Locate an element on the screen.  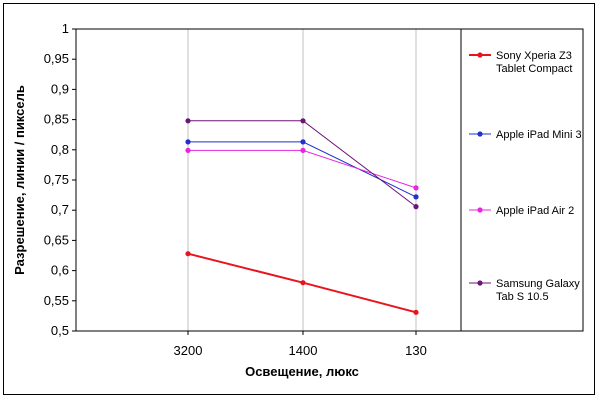
y-tick-label: 0,55 is located at coordinates (56, 300).